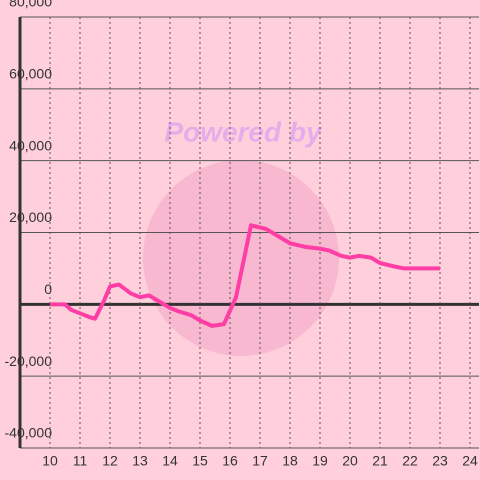 The width and height of the screenshot is (480, 480). Describe the element at coordinates (29, 361) in the screenshot. I see `y-tick-label: -20,000` at that location.